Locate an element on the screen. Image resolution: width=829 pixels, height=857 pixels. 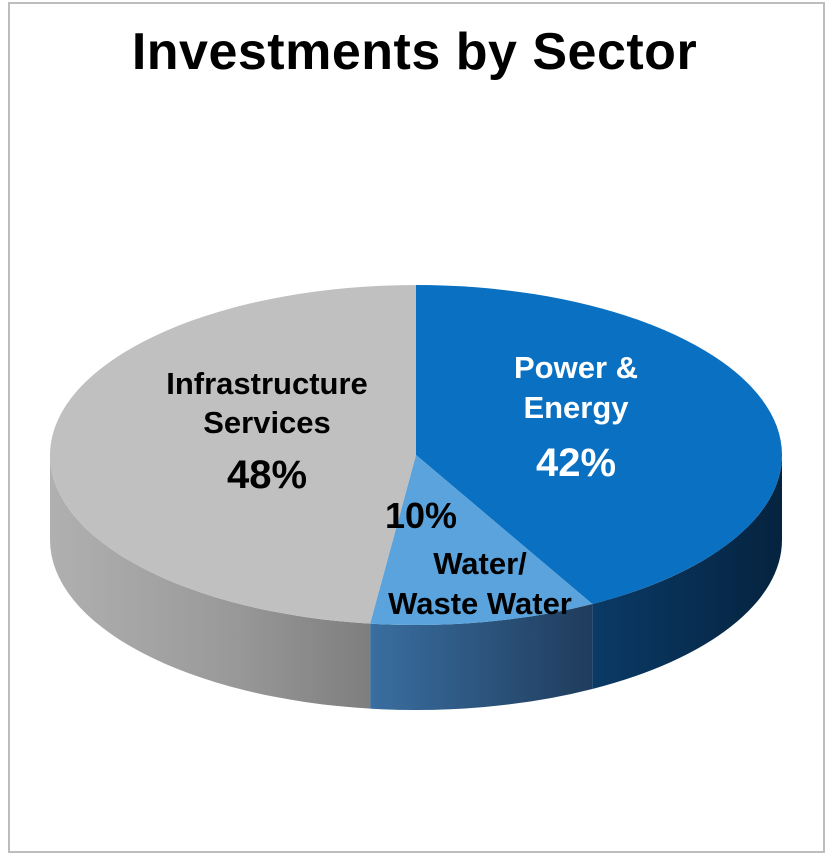
slice-value-2: 48% is located at coordinates (267, 475).